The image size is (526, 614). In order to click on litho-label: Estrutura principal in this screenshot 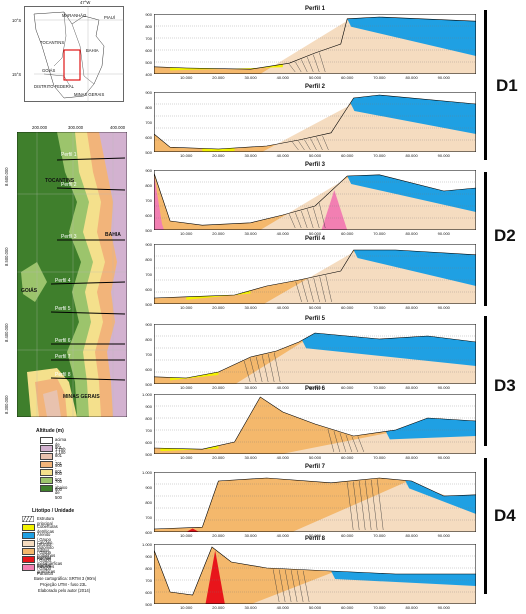, I will do `click(45, 521)`.